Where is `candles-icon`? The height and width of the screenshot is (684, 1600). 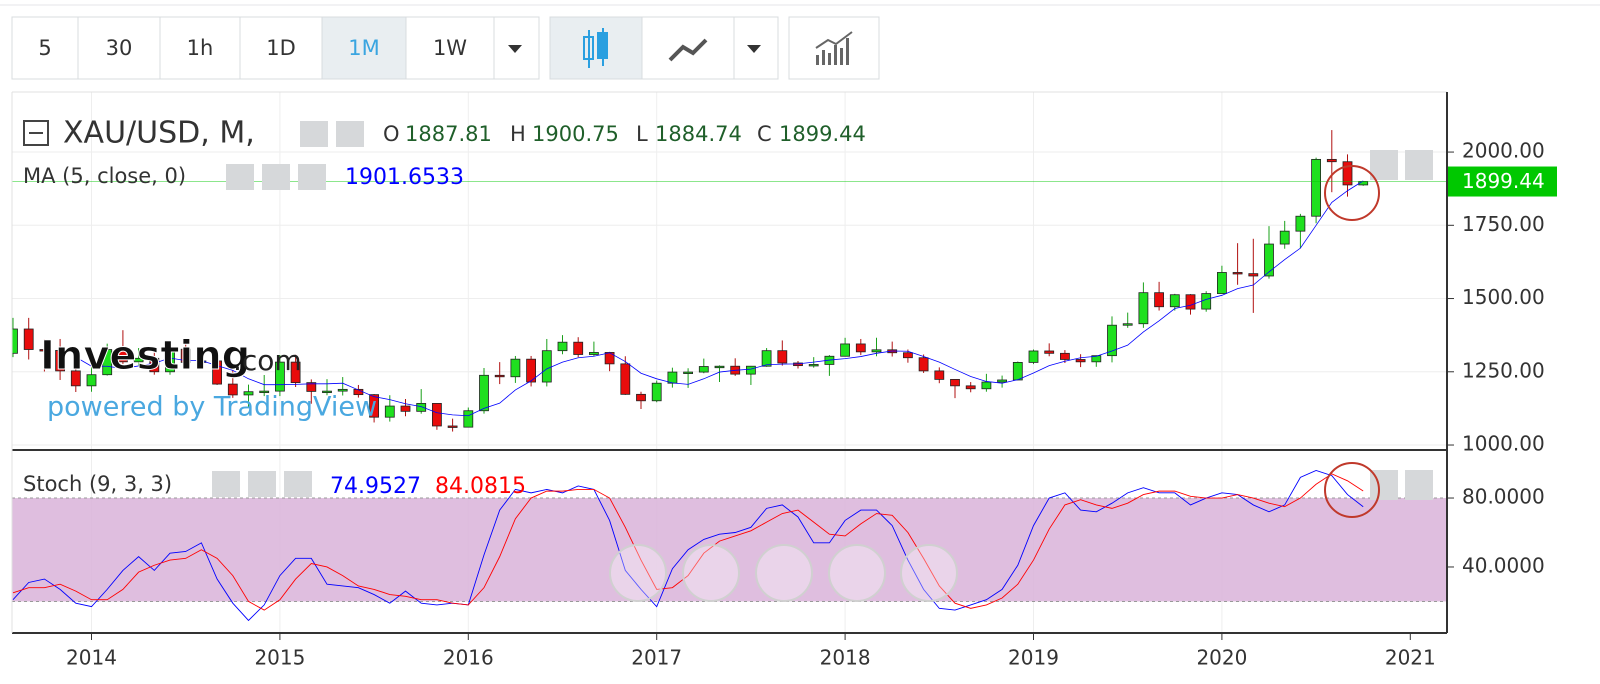 candles-icon is located at coordinates (595, 48).